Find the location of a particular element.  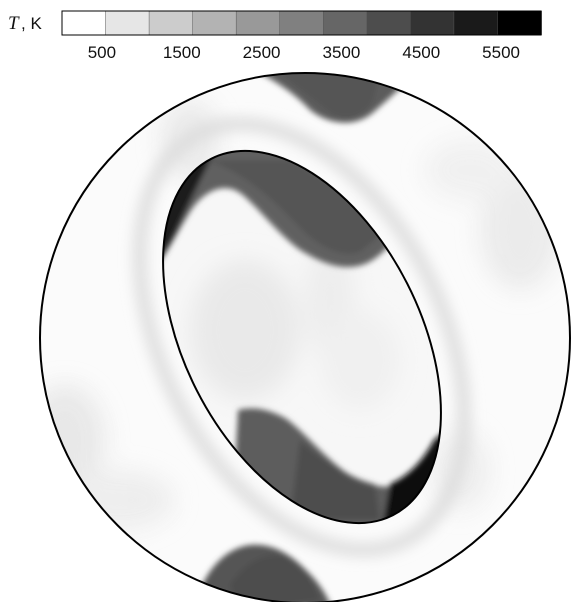

colorbar-segments is located at coordinates (301, 23).